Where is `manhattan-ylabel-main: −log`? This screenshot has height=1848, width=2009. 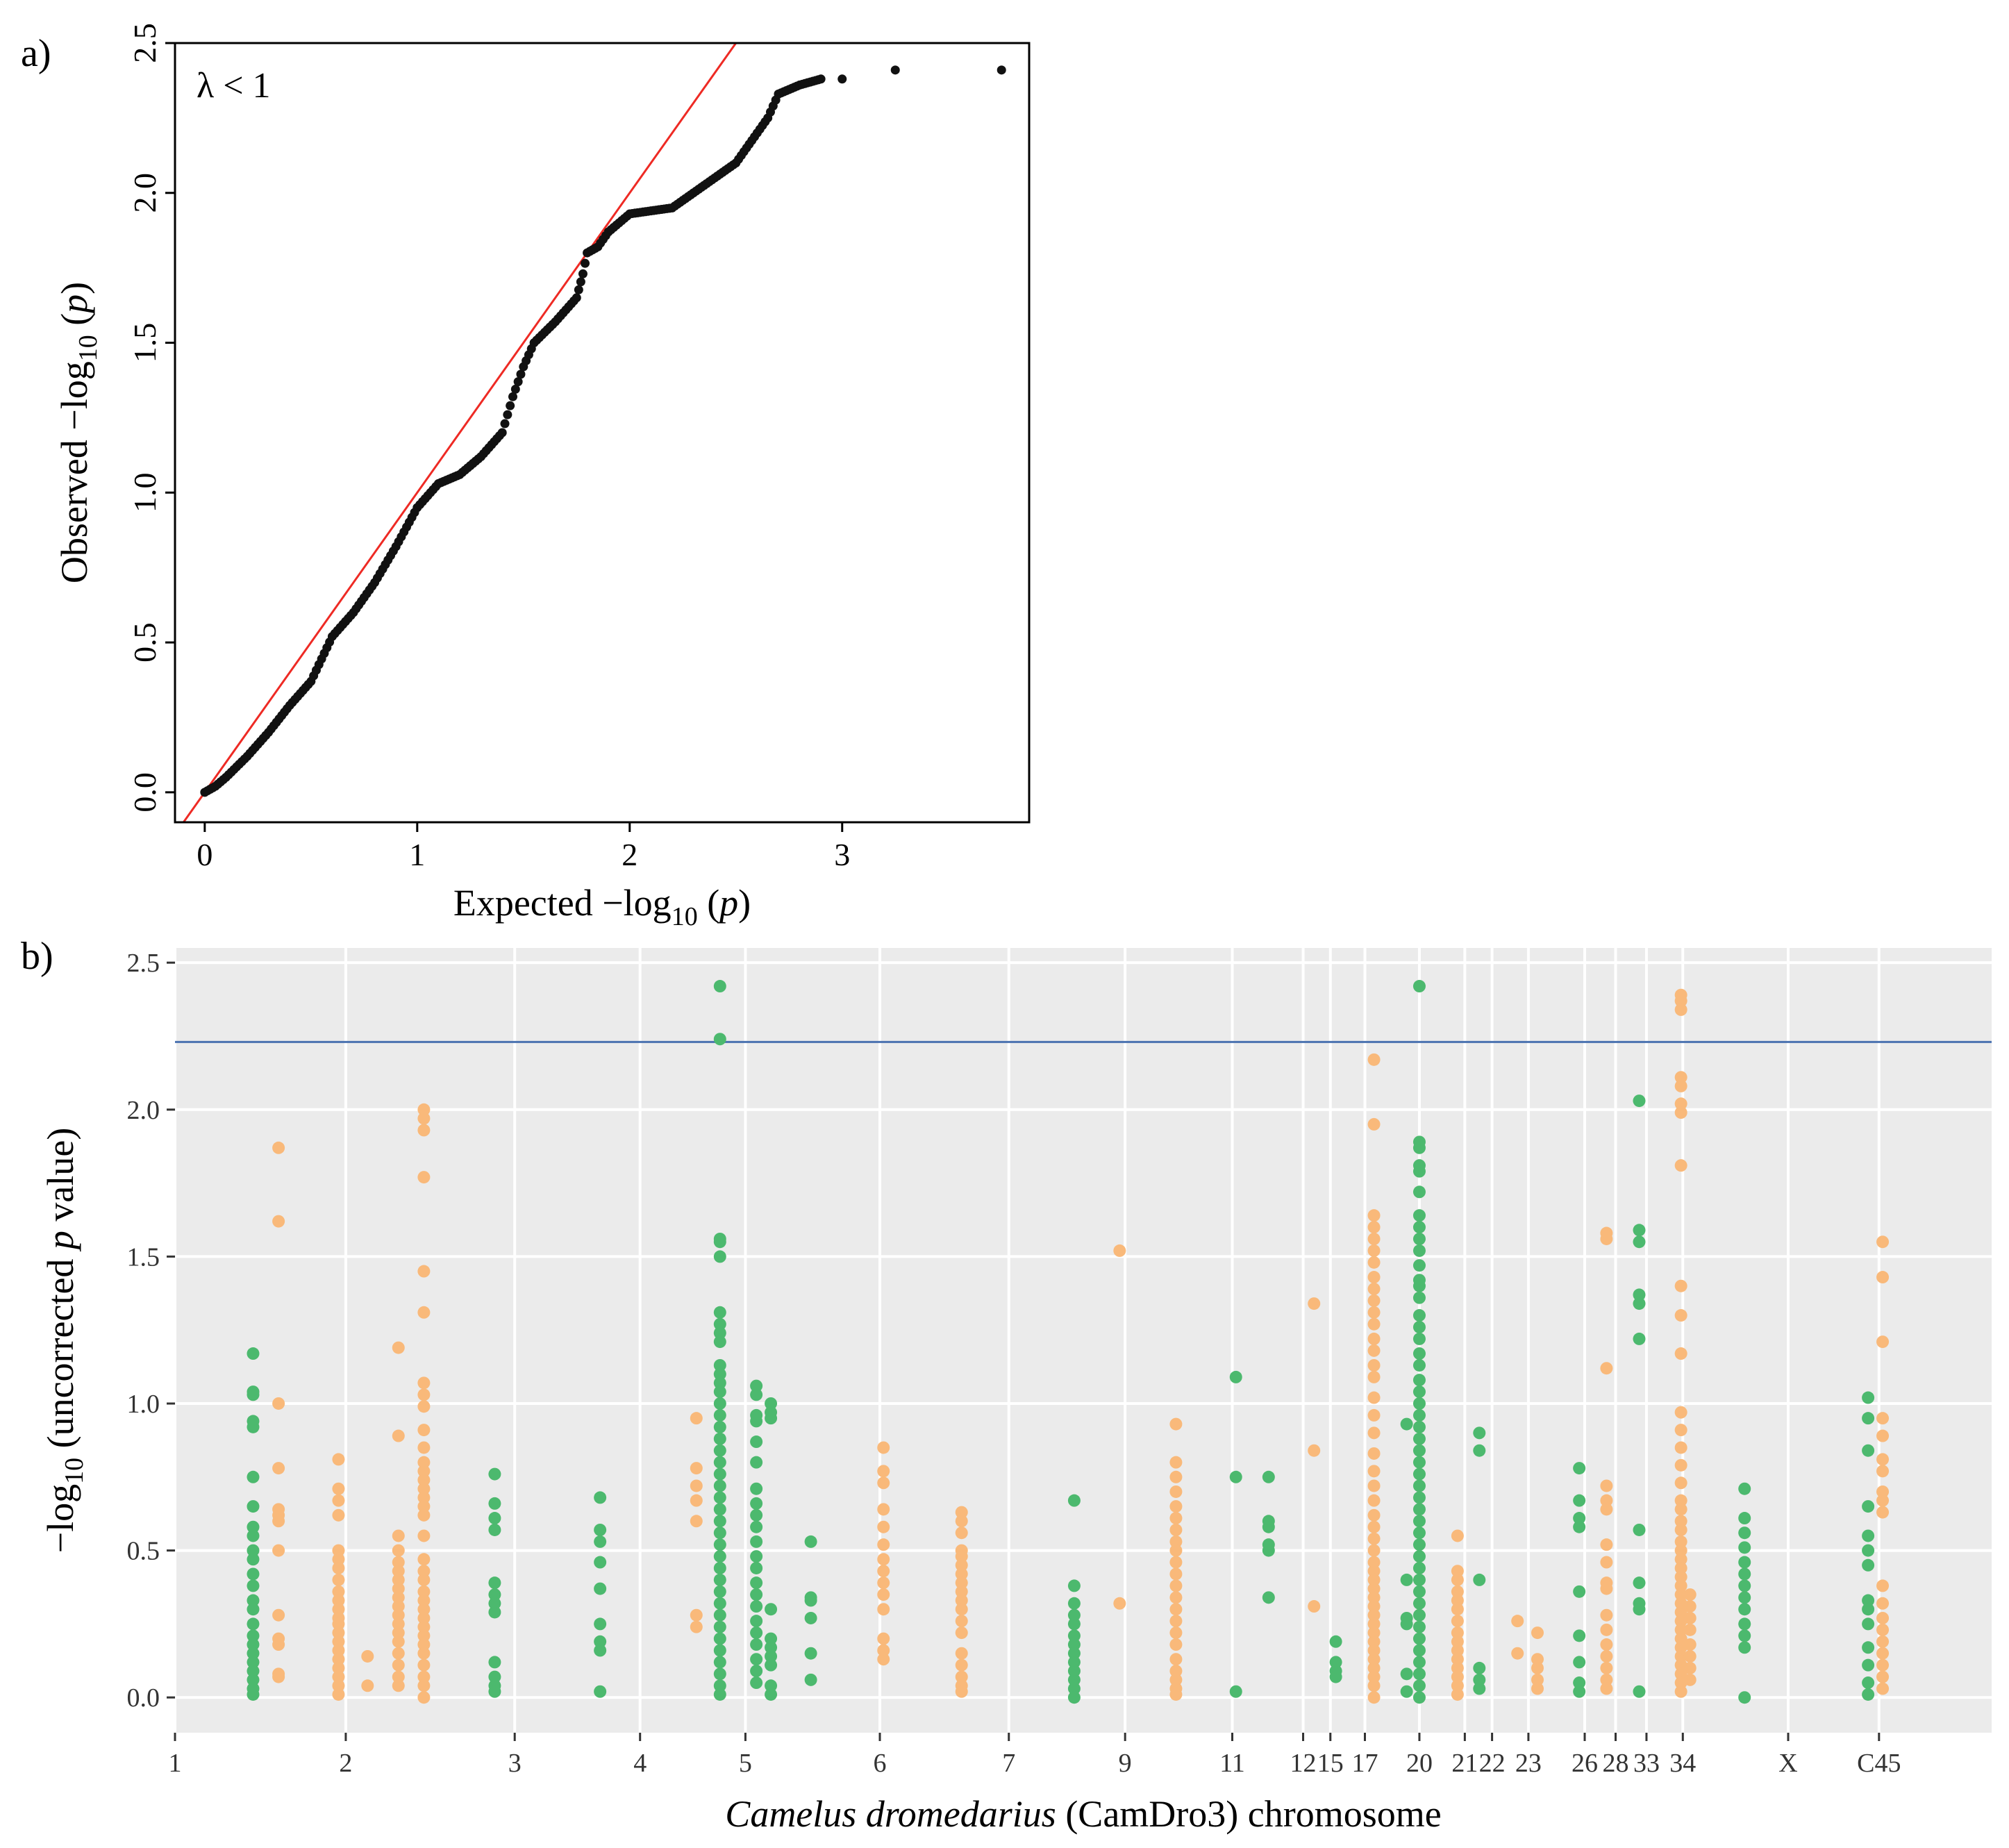 manhattan-ylabel-main: −log is located at coordinates (60, 1518).